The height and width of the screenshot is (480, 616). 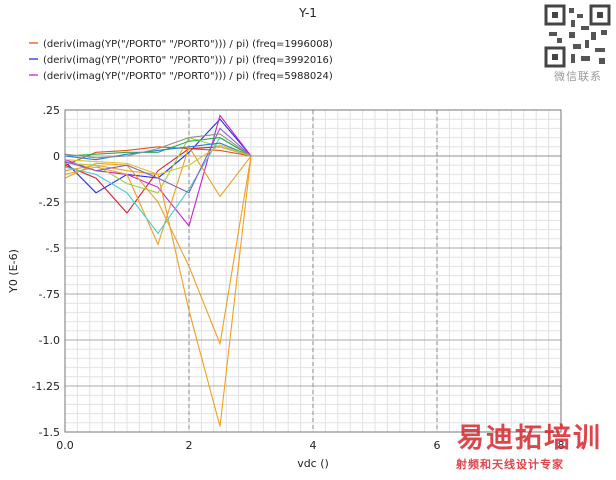 I want to click on qr-caption: 微信联系, so click(x=578, y=76).